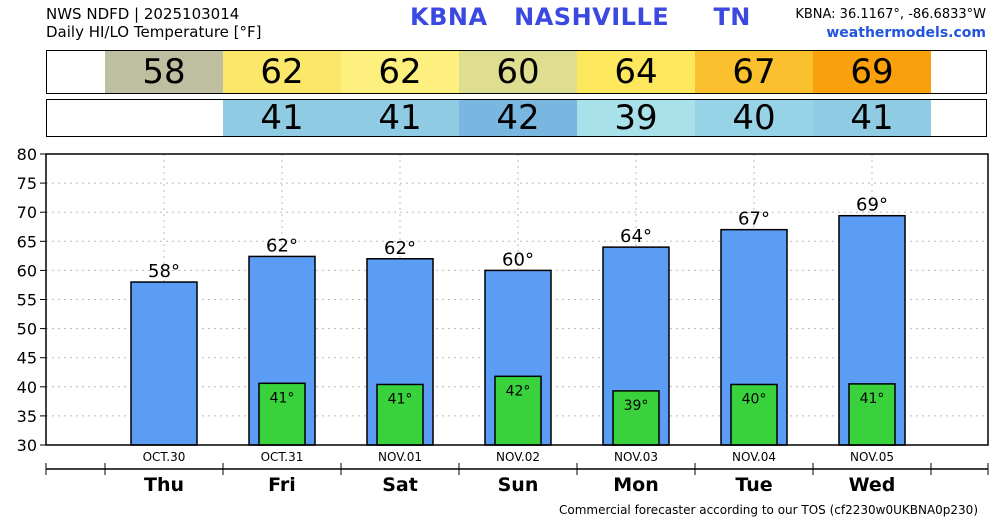 This screenshot has height=520, width=1000. Describe the element at coordinates (400, 457) in the screenshot. I see `date-label: NOV.01` at that location.